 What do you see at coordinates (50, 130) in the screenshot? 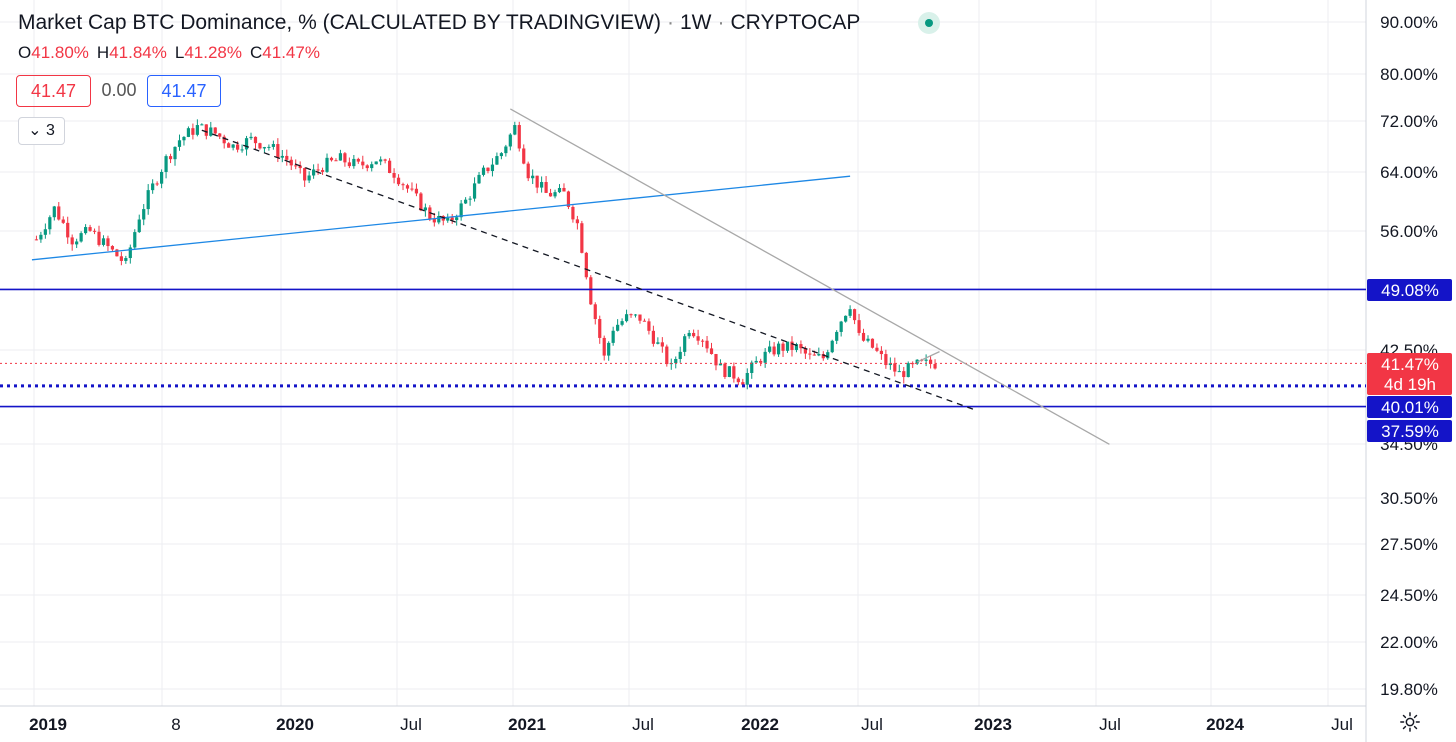
I see `indicator-count: 3` at bounding box center [50, 130].